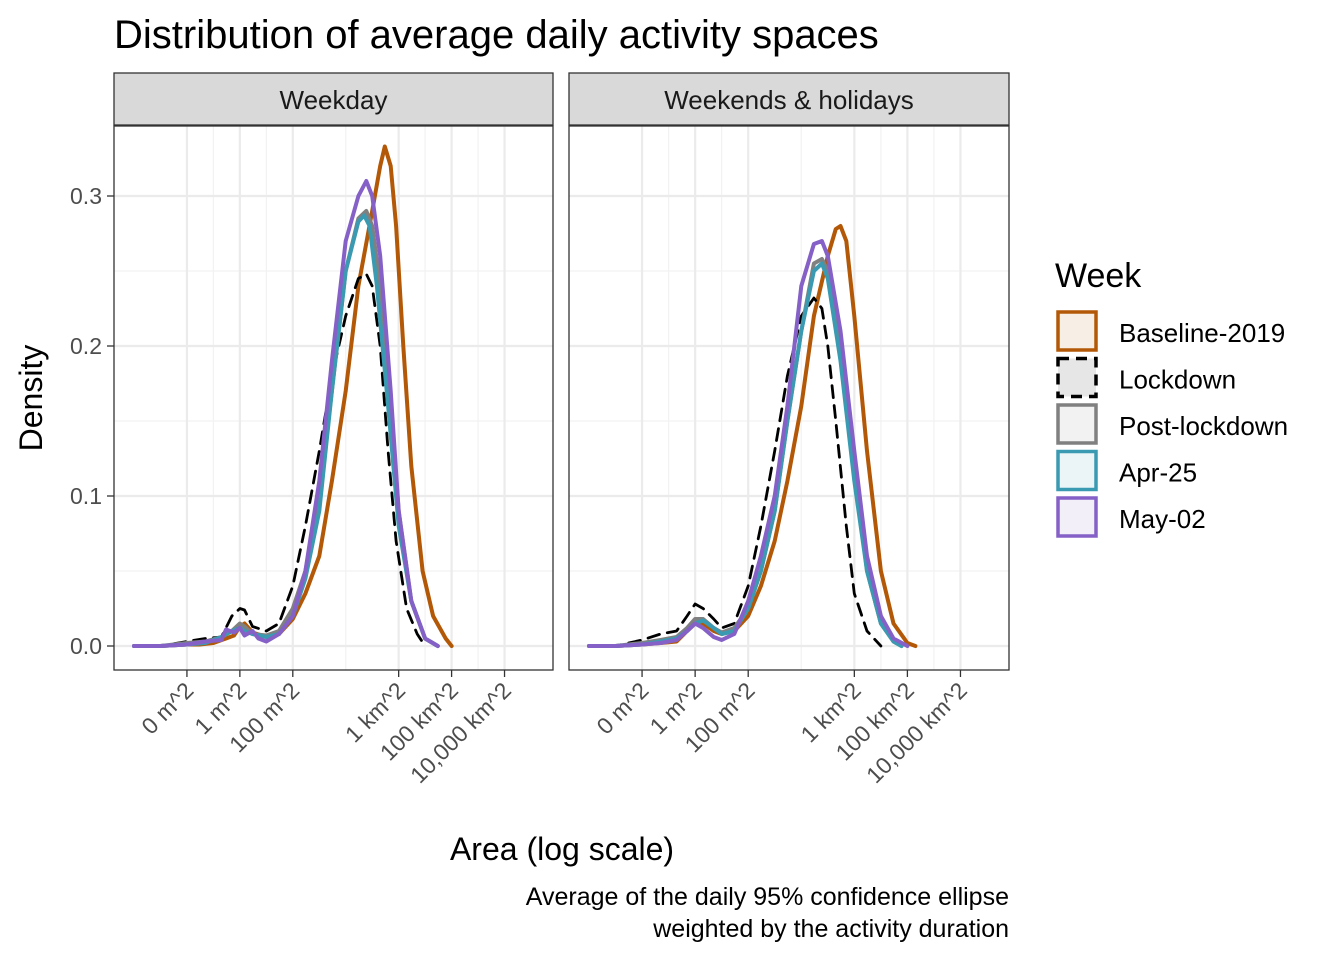 Image resolution: width=1344 pixels, height=960 pixels. Describe the element at coordinates (1203, 426) in the screenshot. I see `legend-label: Post-lockdown` at that location.